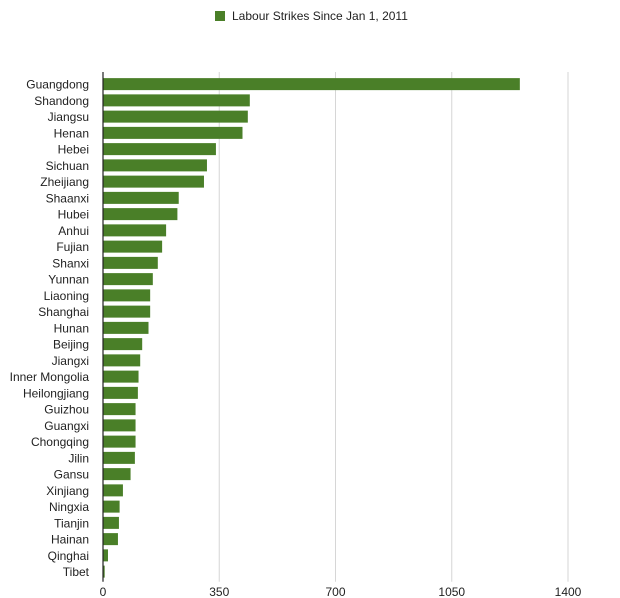 Image resolution: width=620 pixels, height=598 pixels. Describe the element at coordinates (175, 116) in the screenshot. I see `bar-jiangsu` at that location.